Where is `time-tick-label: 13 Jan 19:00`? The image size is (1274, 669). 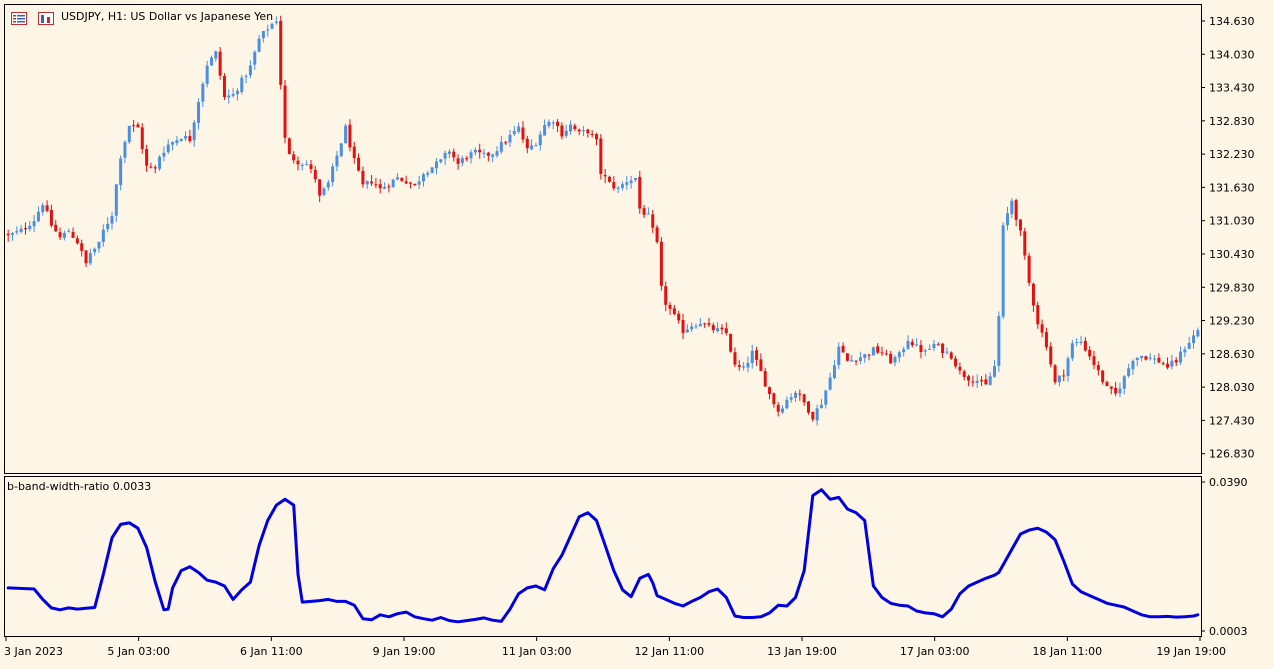 time-tick-label: 13 Jan 19:00 is located at coordinates (802, 651).